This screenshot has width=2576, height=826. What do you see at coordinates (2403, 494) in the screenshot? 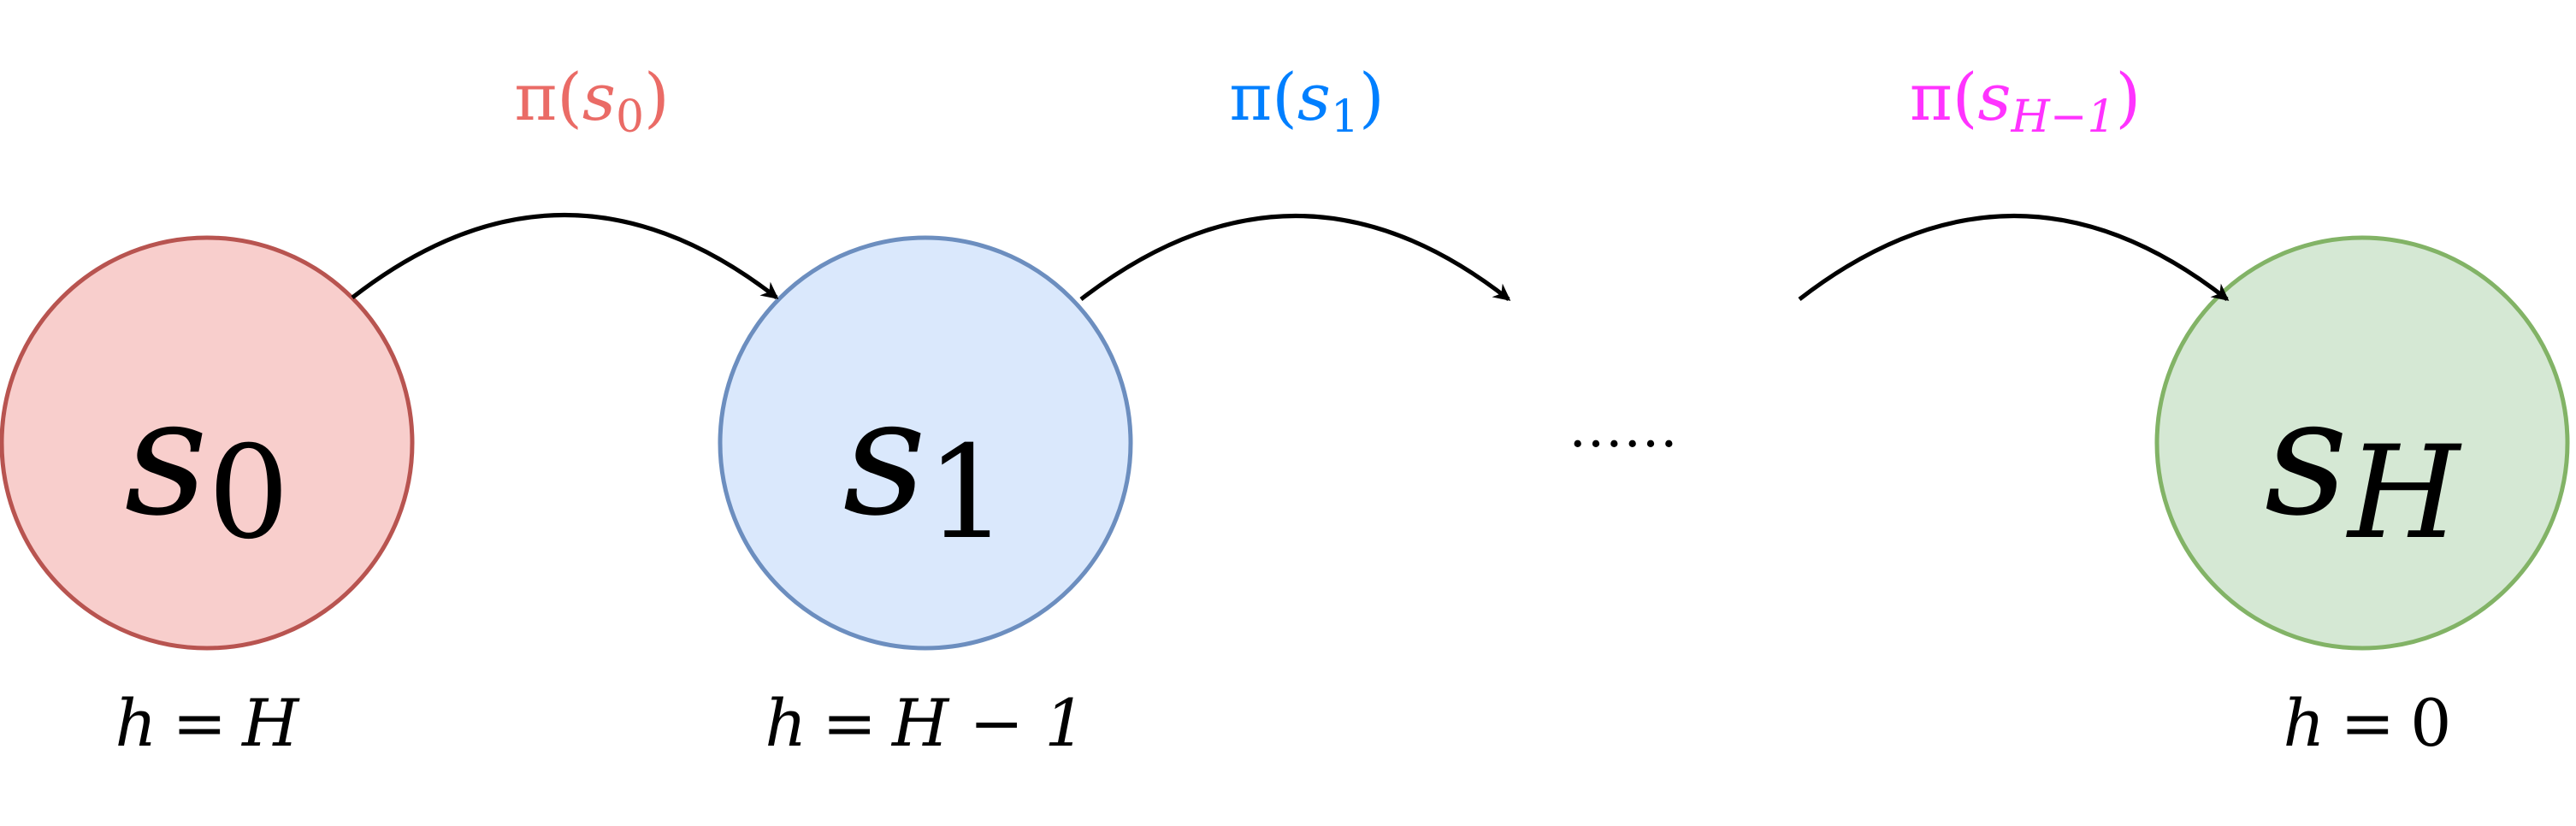
I see `state-label-sub: H` at bounding box center [2403, 494].